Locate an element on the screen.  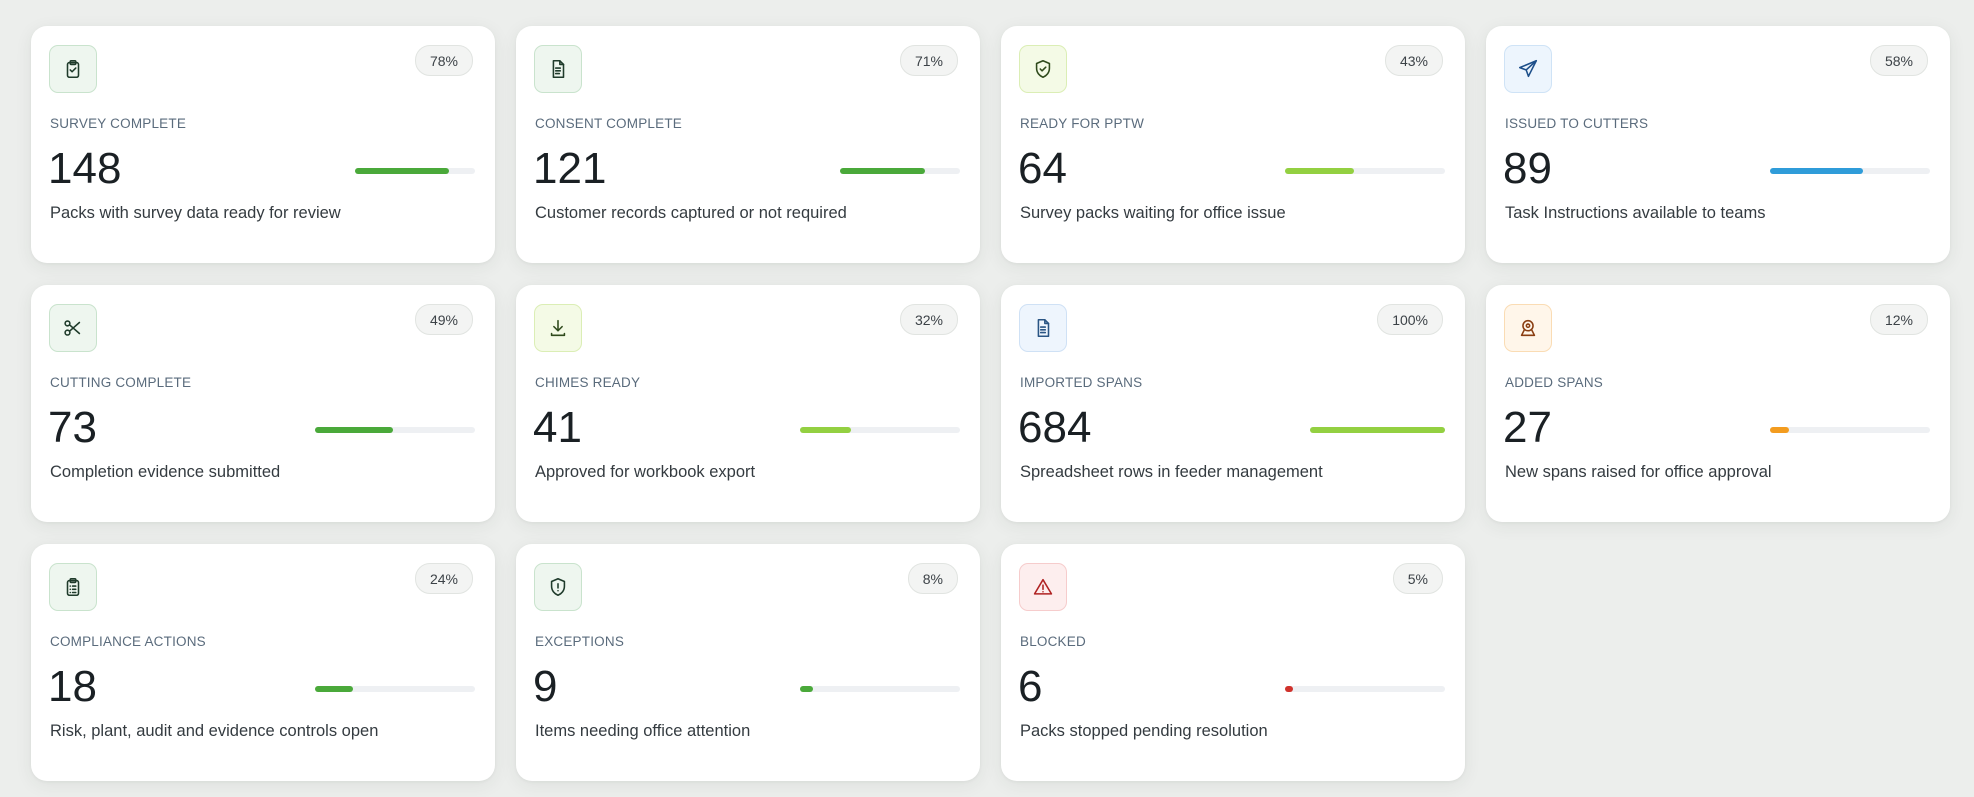
clipboard-check-icon is located at coordinates (73, 69).